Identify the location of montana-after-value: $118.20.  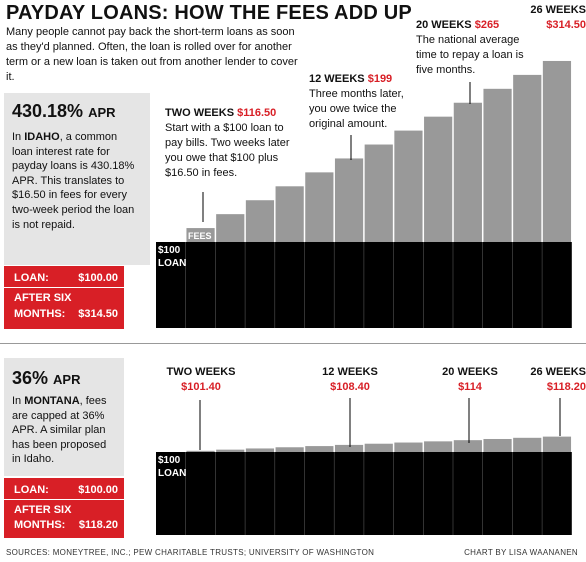
(98, 525).